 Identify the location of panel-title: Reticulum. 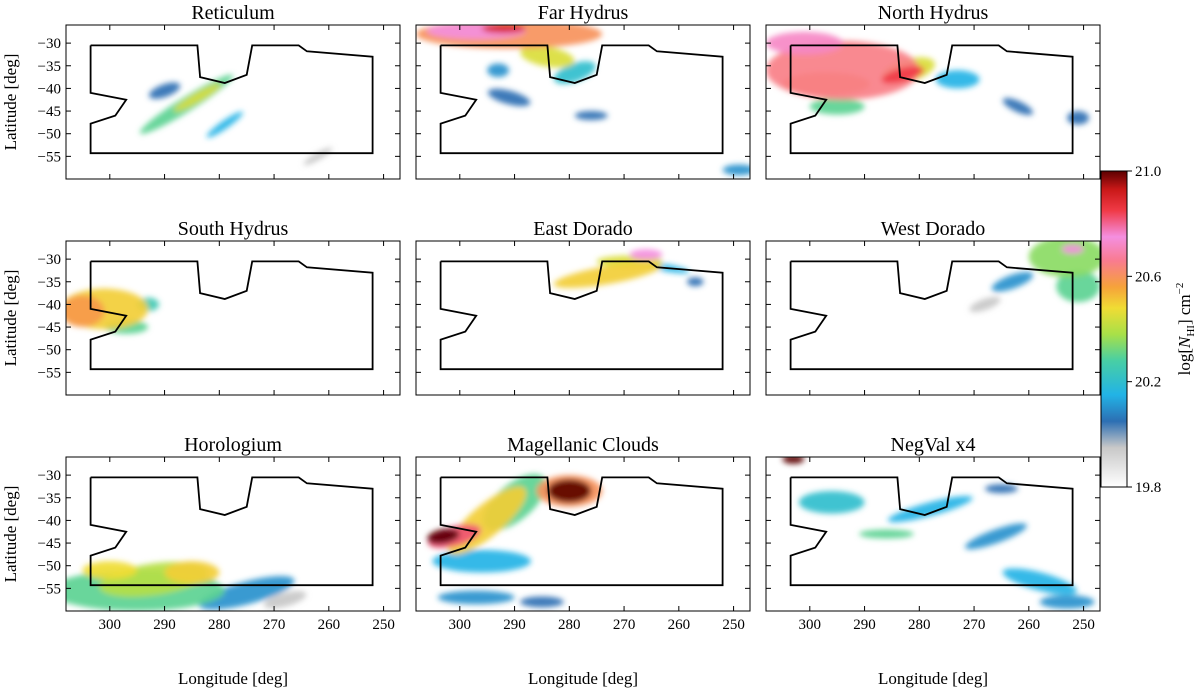
(233, 13).